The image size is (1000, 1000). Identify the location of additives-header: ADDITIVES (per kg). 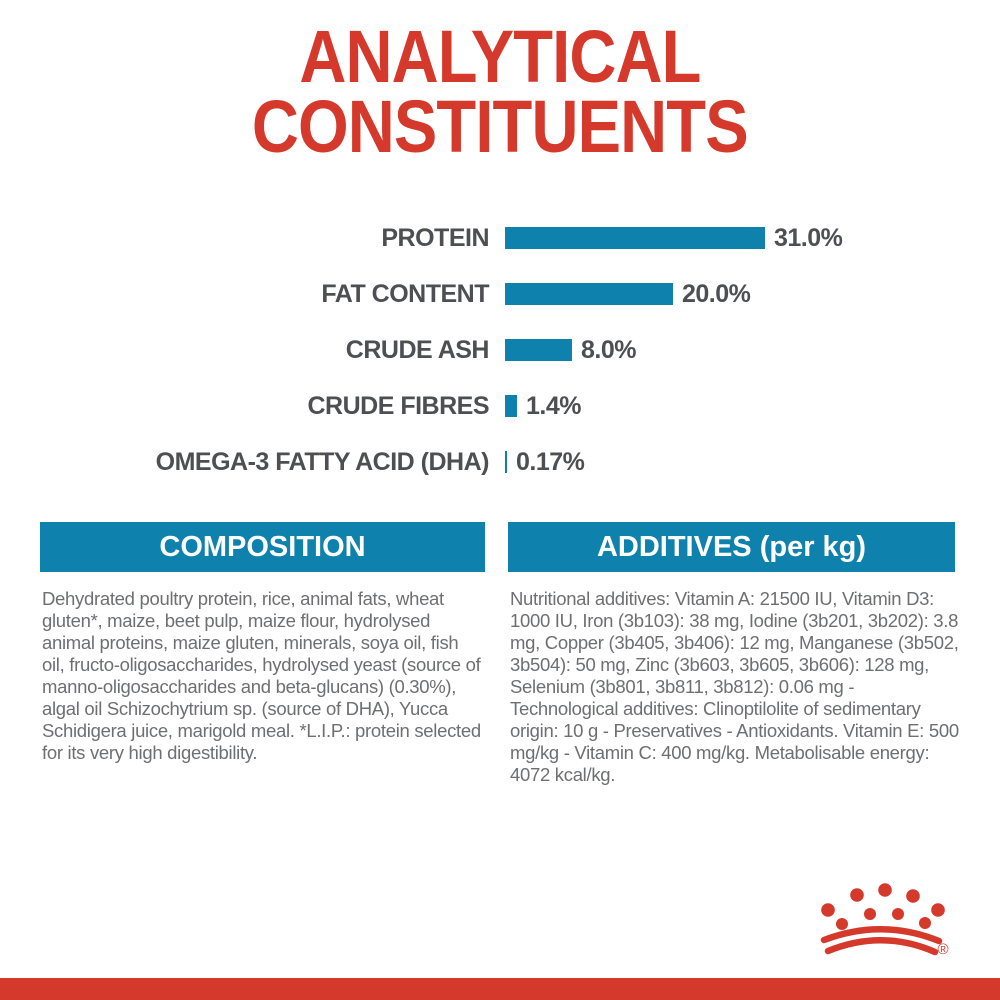
(731, 547).